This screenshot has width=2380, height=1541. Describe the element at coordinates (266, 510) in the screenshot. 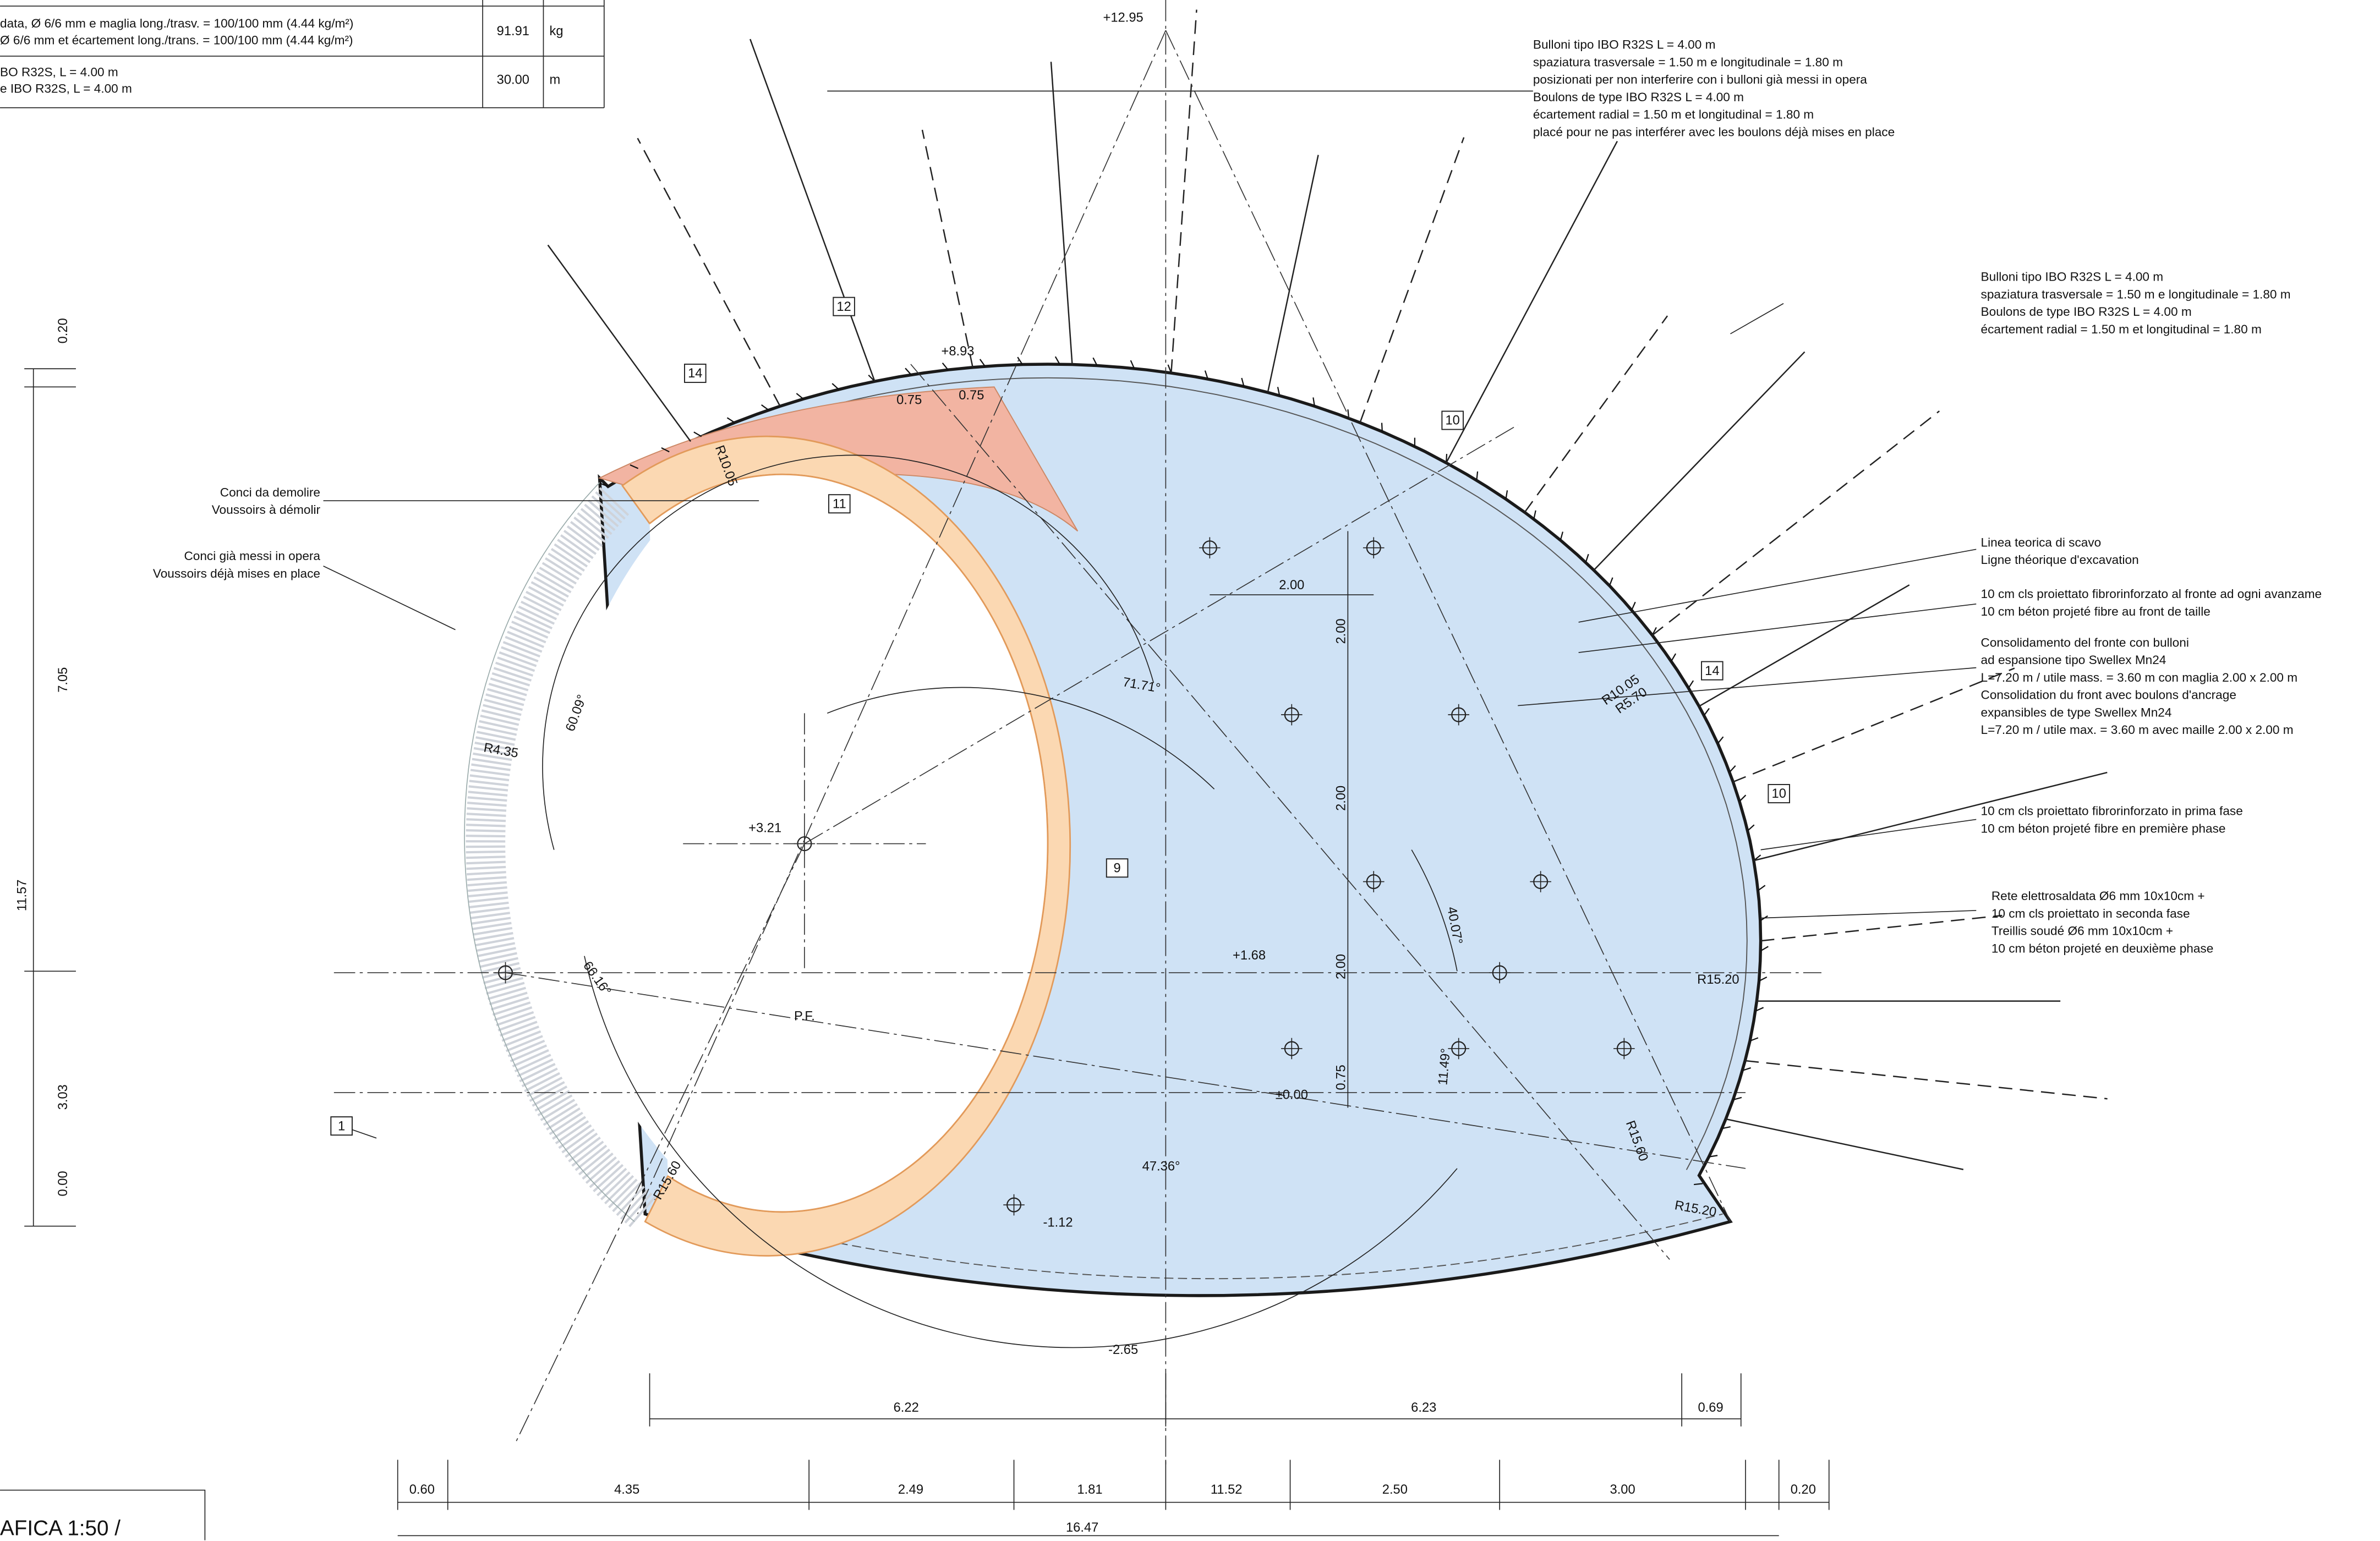

I see `note: Voussoirs à démolir` at that location.